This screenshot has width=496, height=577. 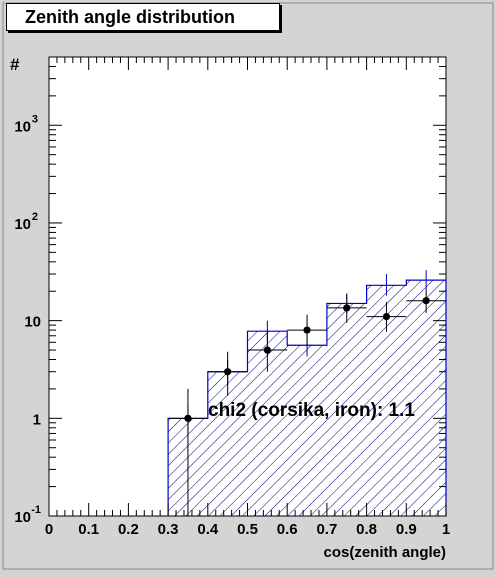 I want to click on chi2-annotation: chi2 (corsika, iron): 1.1, so click(x=311, y=410).